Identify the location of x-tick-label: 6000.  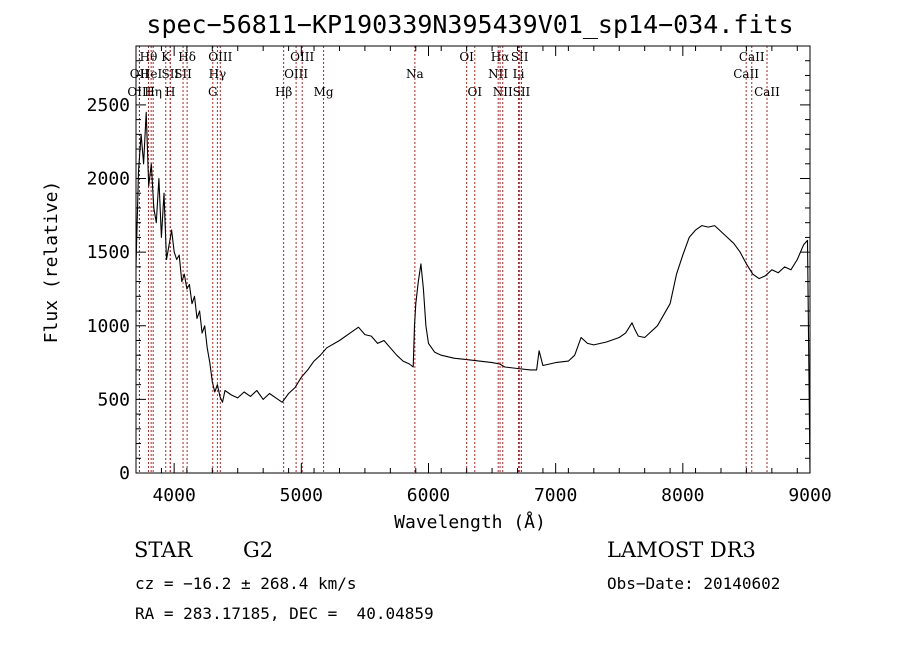
(428, 495).